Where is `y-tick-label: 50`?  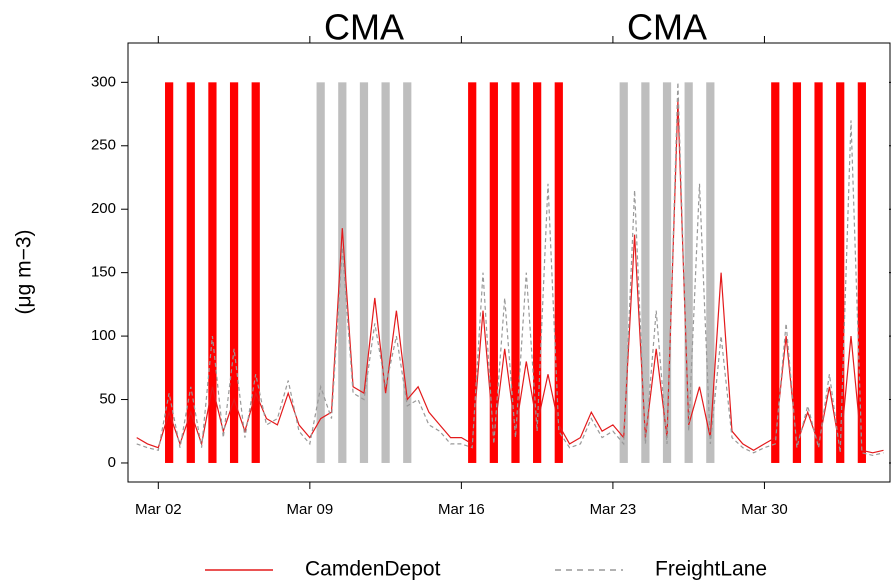
y-tick-label: 50 is located at coordinates (107, 398).